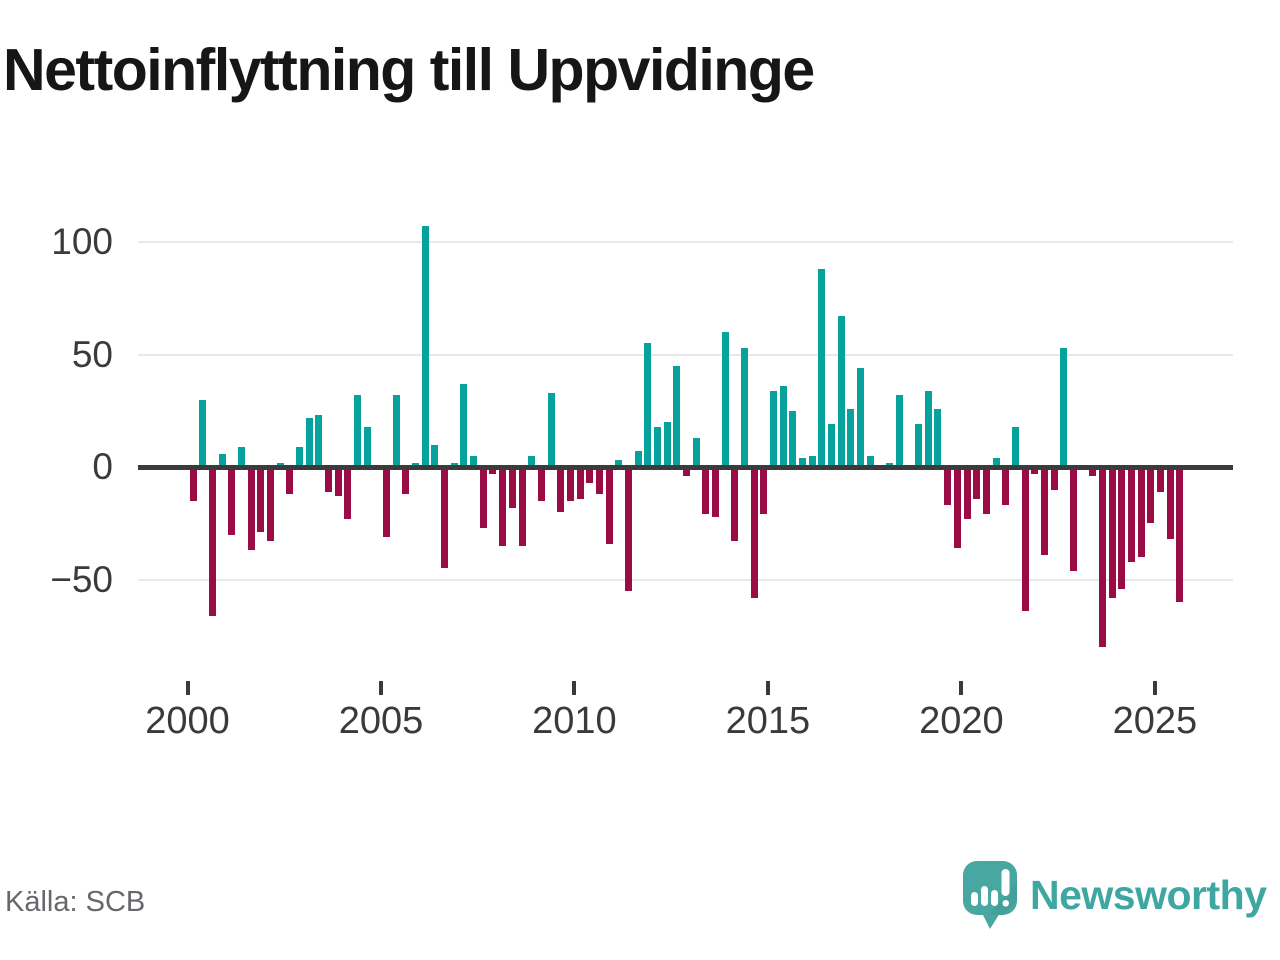  What do you see at coordinates (1155, 721) in the screenshot?
I see `x-axis-label-2025: 2025` at bounding box center [1155, 721].